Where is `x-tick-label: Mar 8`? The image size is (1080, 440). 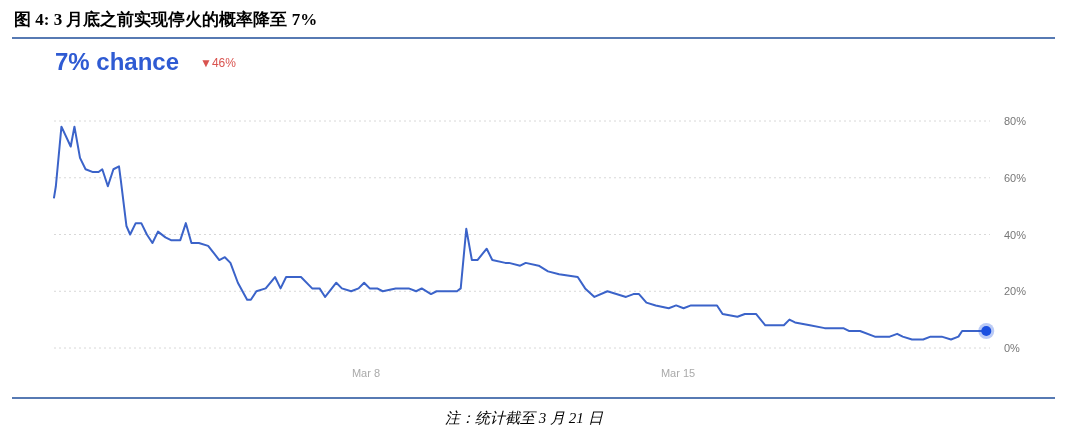
x-tick-label: Mar 8 is located at coordinates (366, 373).